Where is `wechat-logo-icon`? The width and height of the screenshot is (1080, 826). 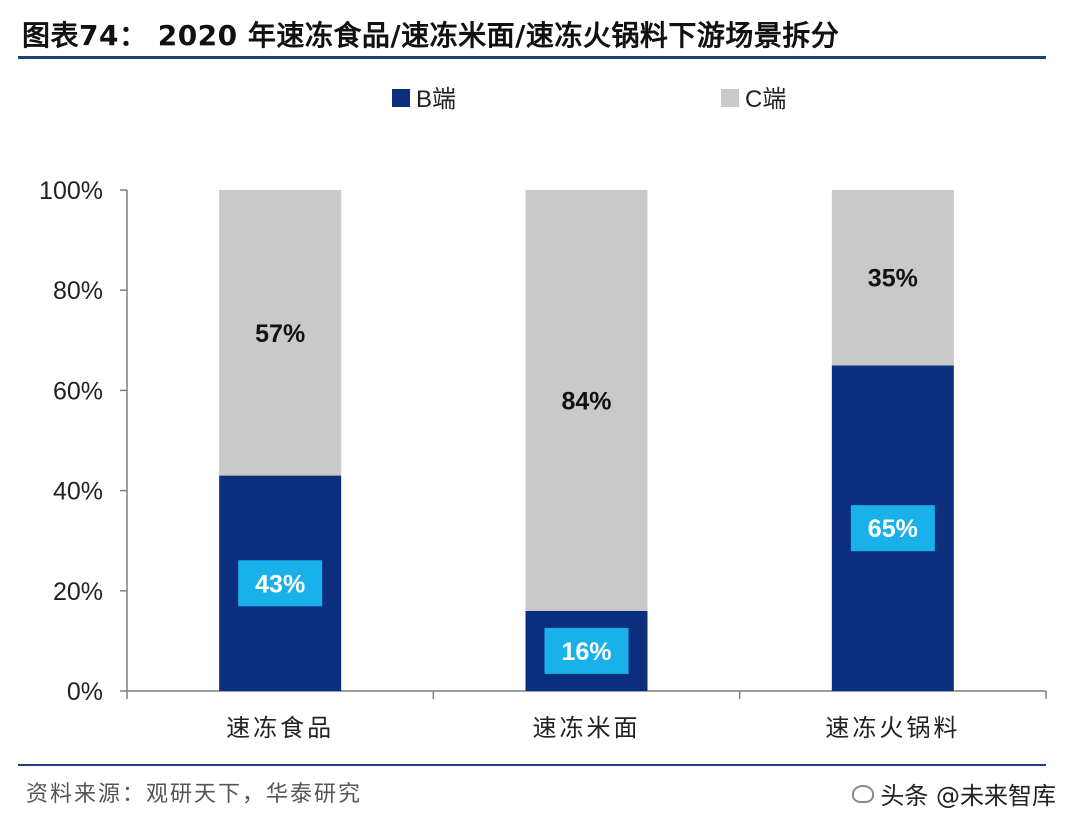
wechat-logo-icon is located at coordinates (863, 793).